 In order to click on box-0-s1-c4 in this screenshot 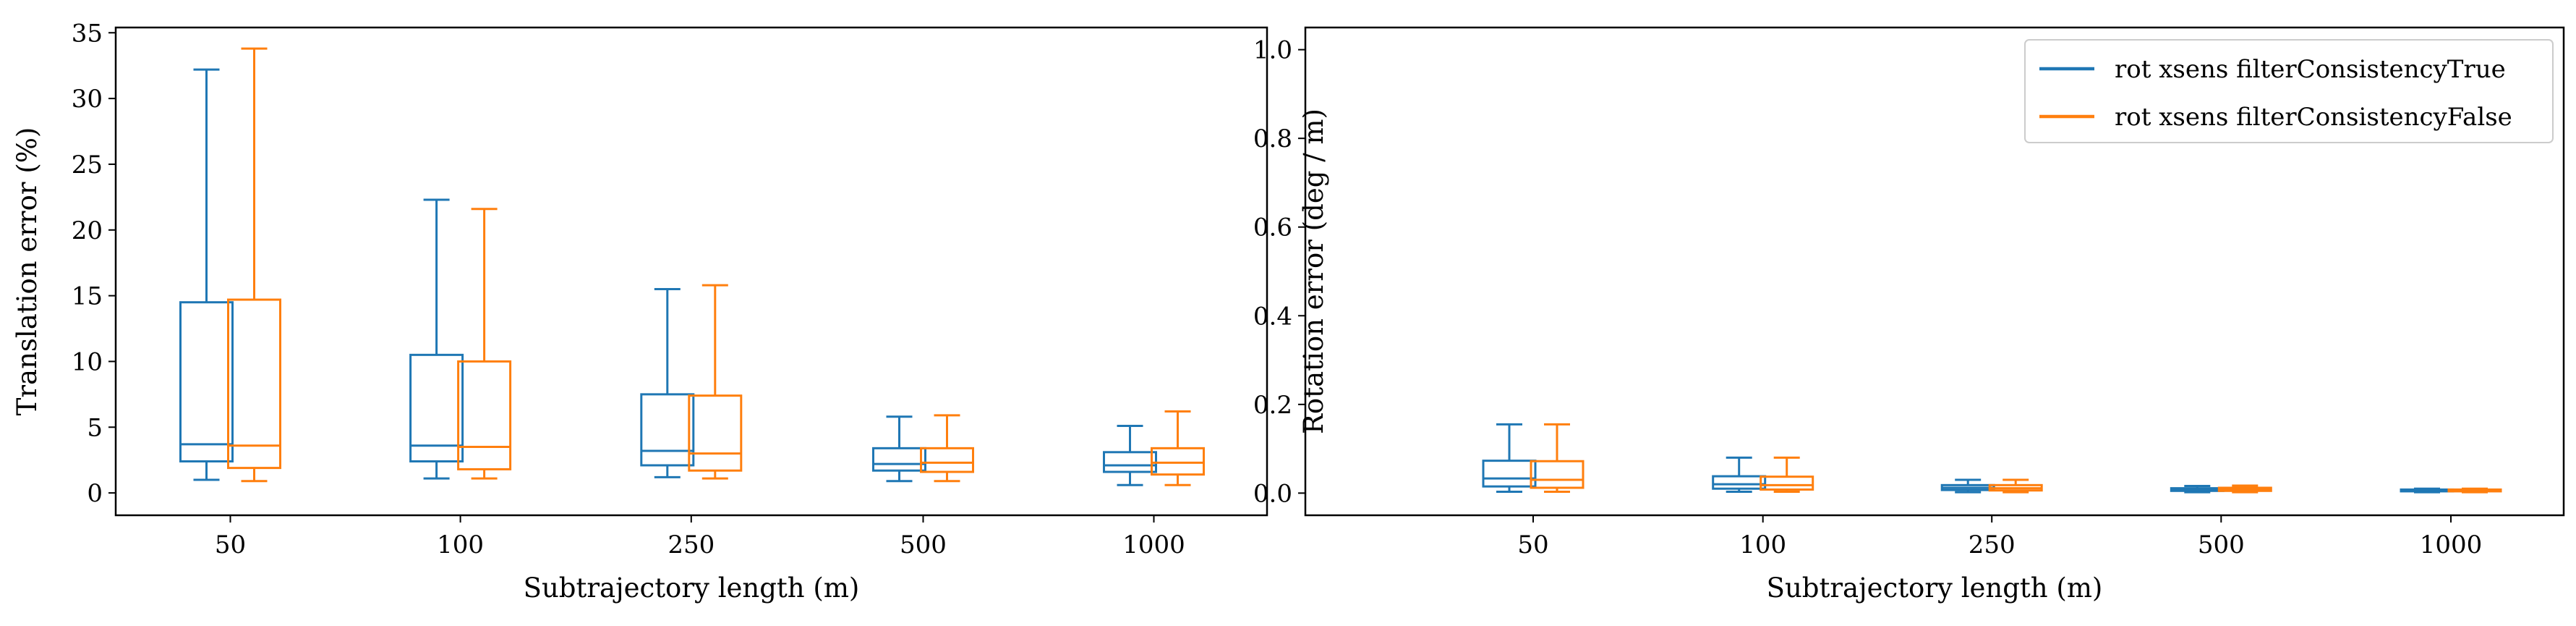, I will do `click(1178, 448)`.